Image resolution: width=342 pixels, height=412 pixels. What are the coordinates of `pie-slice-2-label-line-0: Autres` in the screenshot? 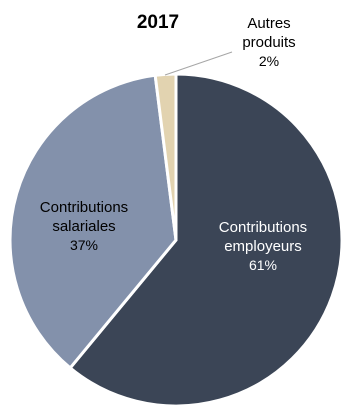 It's located at (268, 23).